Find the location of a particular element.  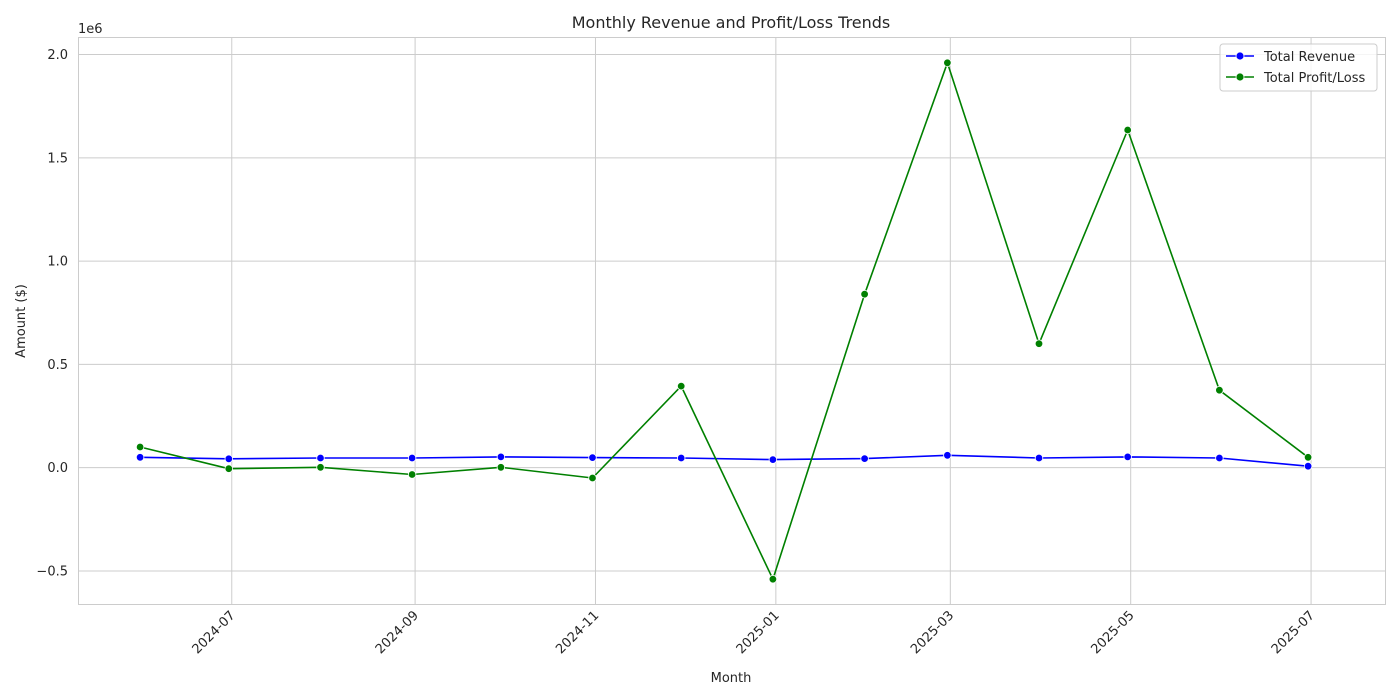

legend-box is located at coordinates (1298, 67).